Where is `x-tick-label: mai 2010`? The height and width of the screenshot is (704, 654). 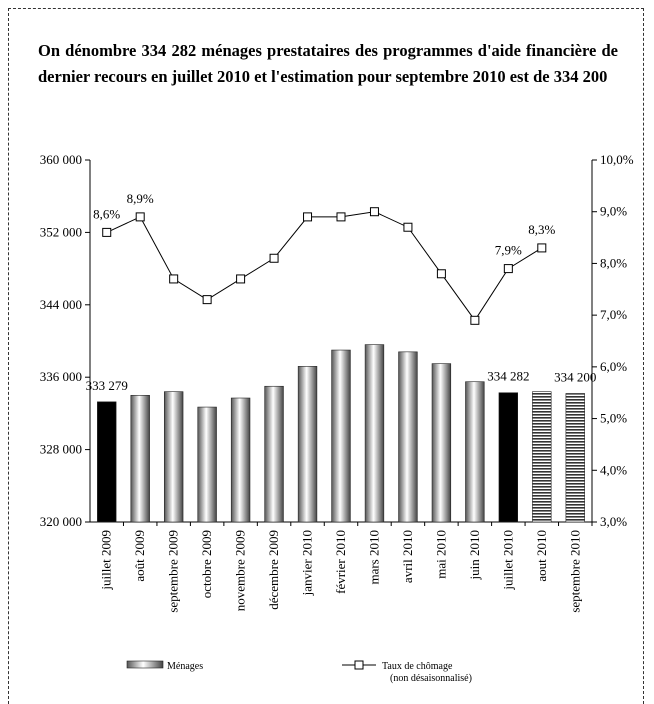
x-tick-label: mai 2010 is located at coordinates (440, 554).